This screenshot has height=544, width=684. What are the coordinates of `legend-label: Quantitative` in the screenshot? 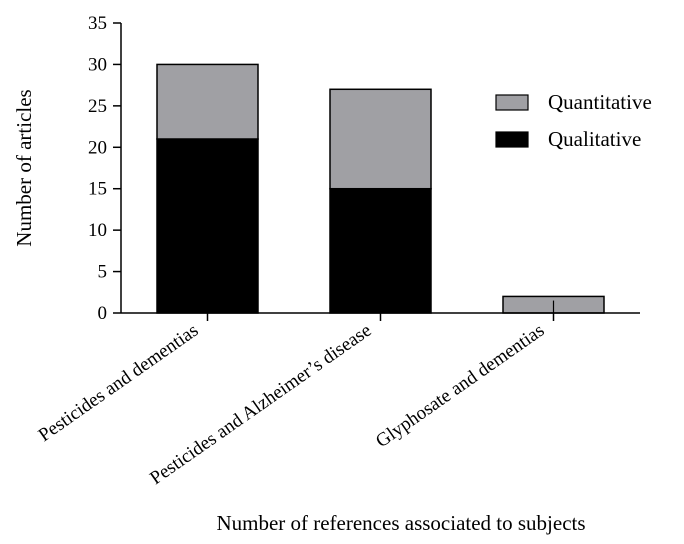 It's located at (600, 102).